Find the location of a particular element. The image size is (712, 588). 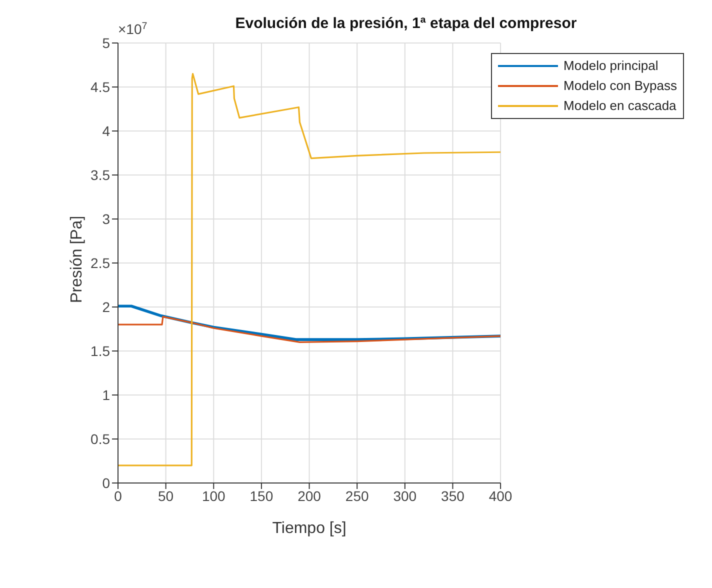

y-tick-label: 1 is located at coordinates (106, 394).